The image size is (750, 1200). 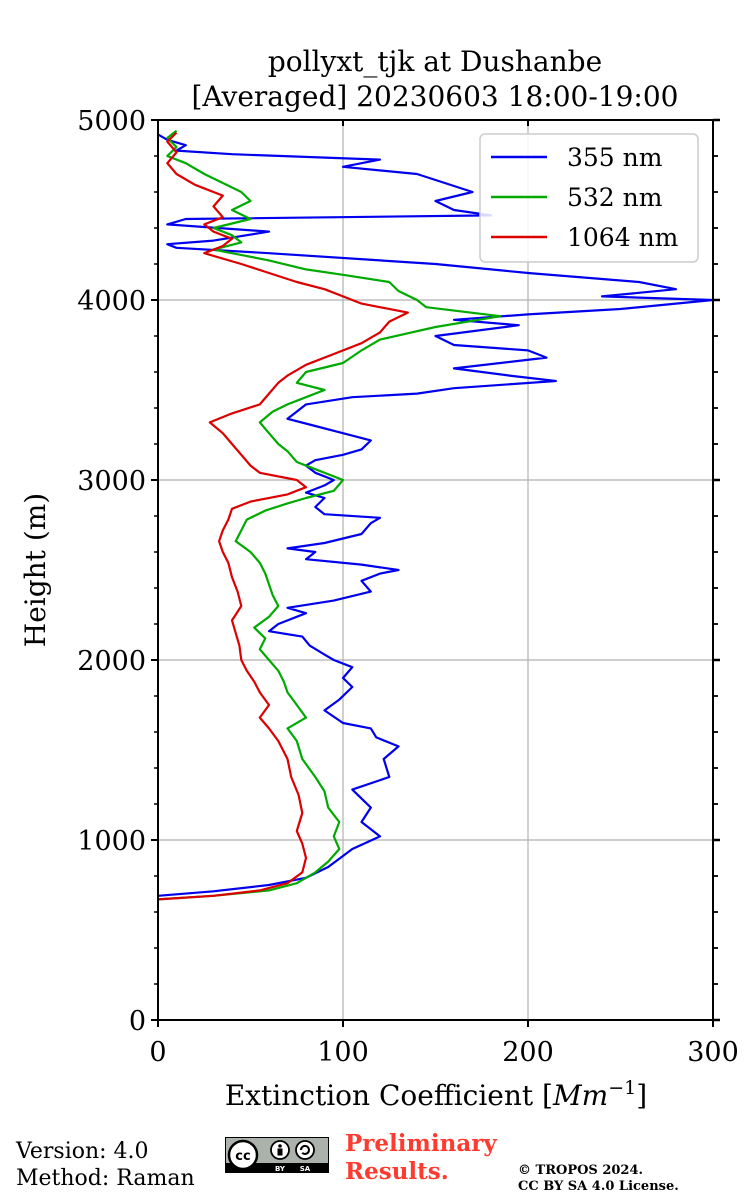 I want to click on legend-box, so click(x=589, y=198).